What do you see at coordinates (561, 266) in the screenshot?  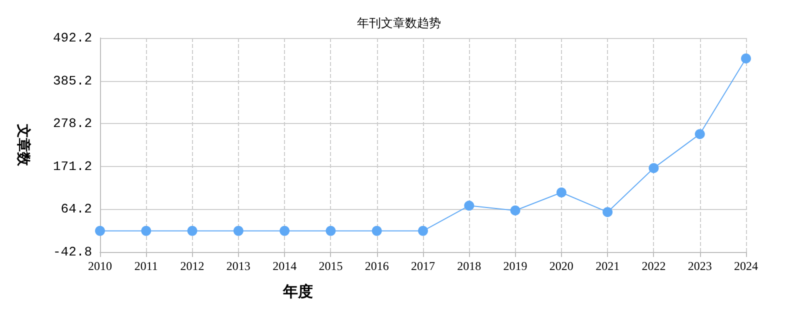 I see `x-tick-label: 2020` at bounding box center [561, 266].